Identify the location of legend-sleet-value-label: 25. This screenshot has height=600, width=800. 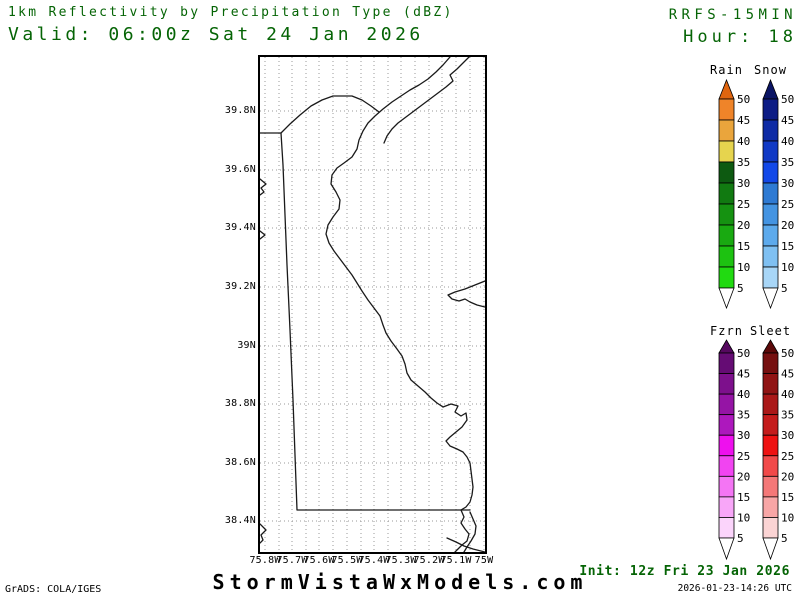
(787, 456).